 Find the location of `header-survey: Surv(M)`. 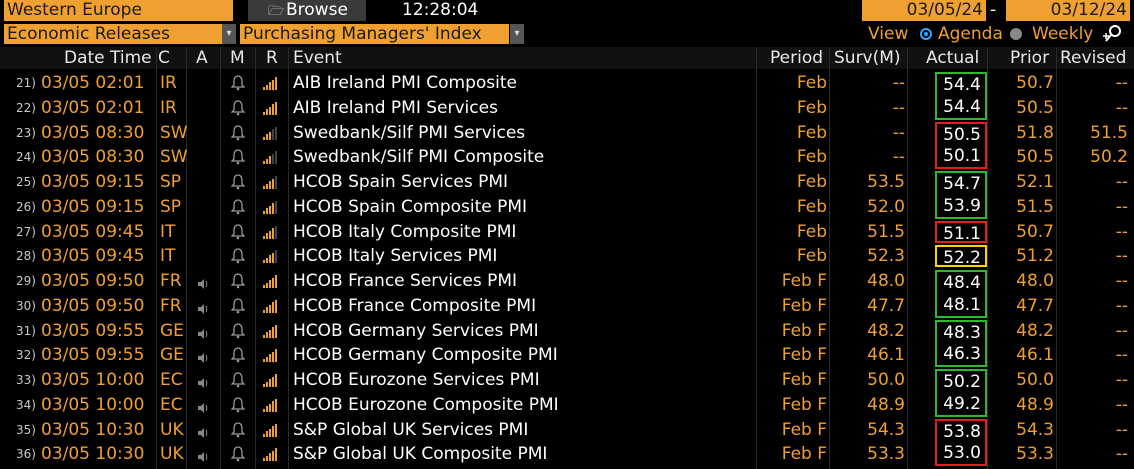

header-survey: Surv(M) is located at coordinates (867, 58).